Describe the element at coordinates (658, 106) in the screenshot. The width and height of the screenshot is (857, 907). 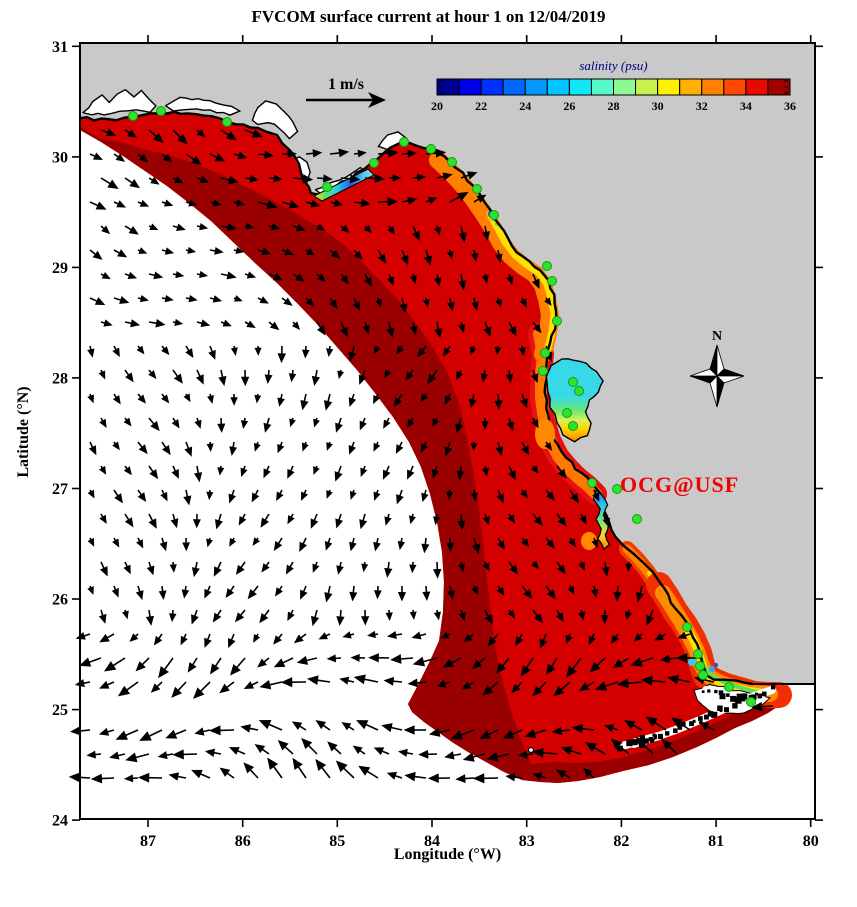
I see `colorbar-tick-label: 30` at that location.